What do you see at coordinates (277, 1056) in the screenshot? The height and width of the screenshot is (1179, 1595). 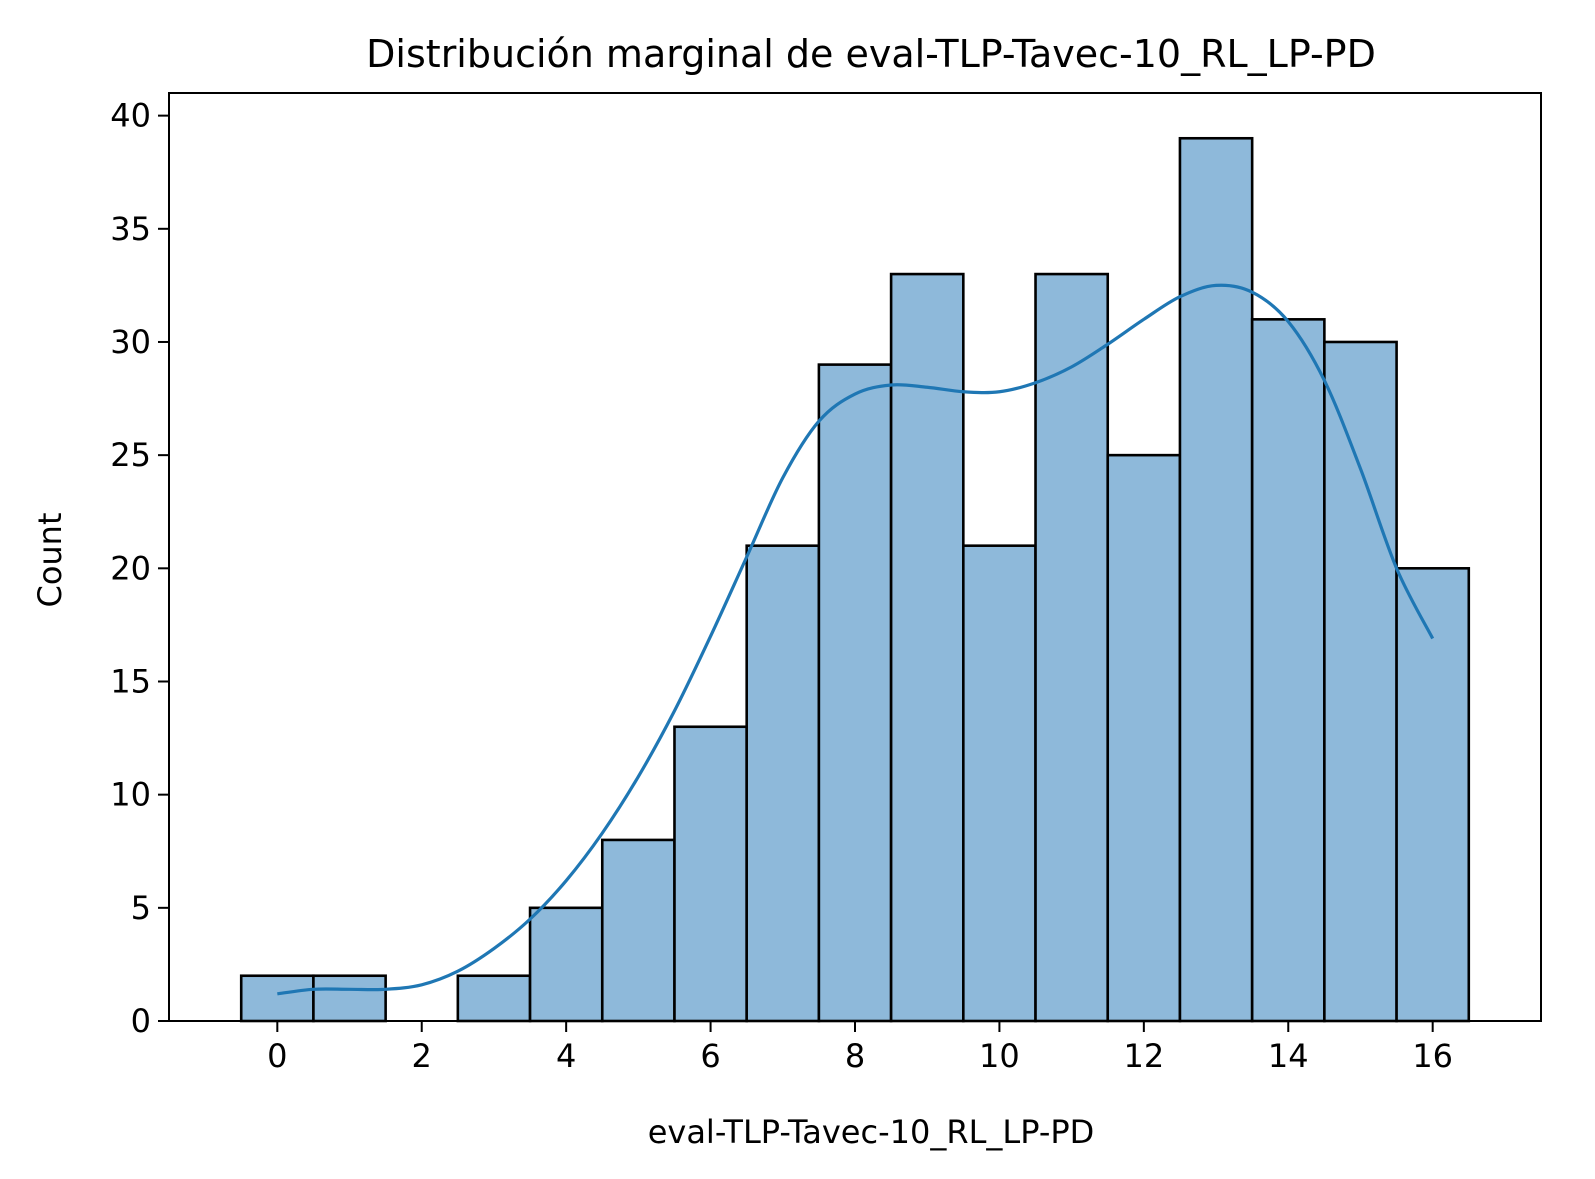 I see `x-tick-label: 0` at bounding box center [277, 1056].